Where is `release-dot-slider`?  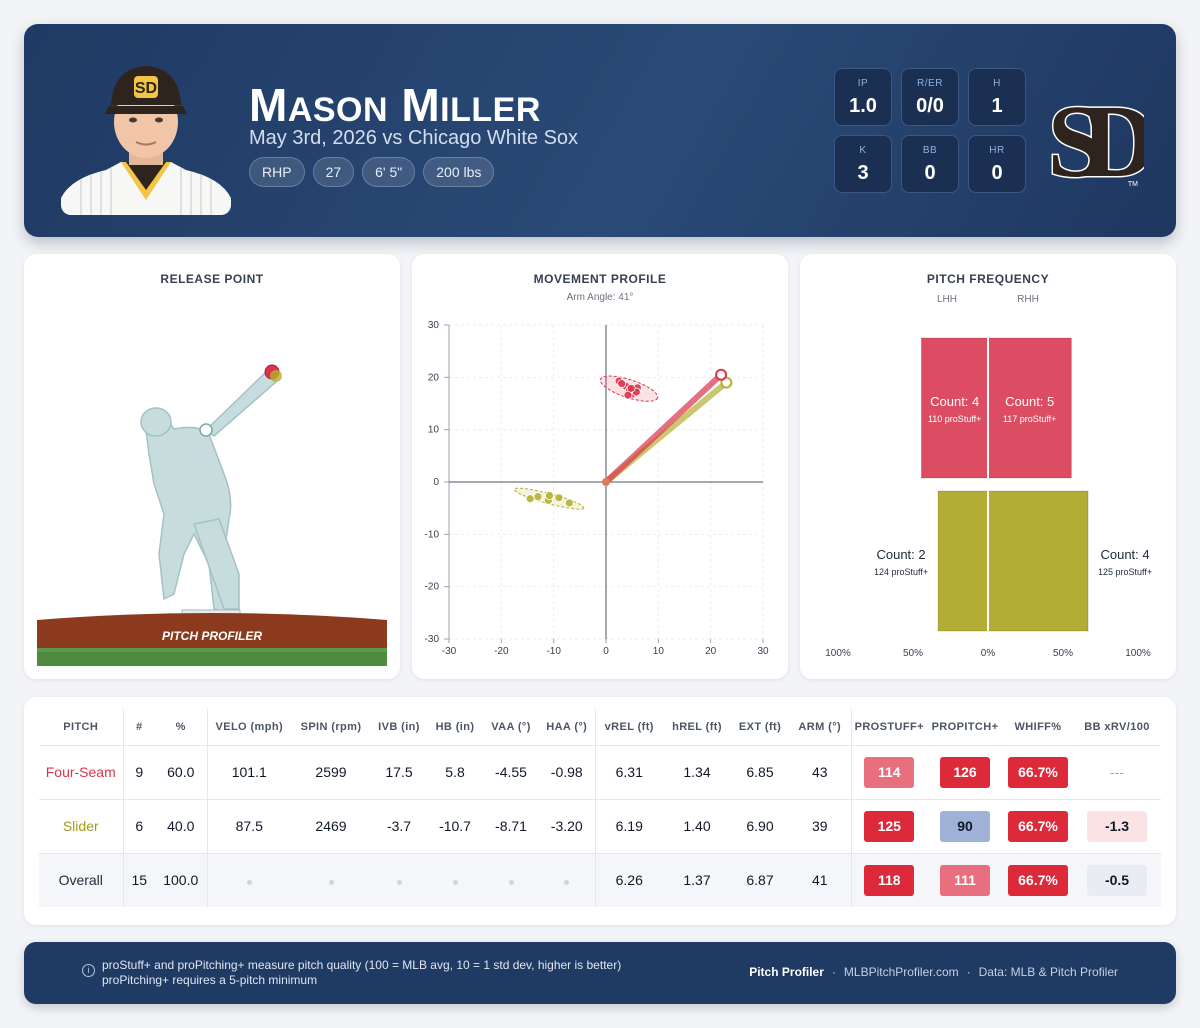
release-dot-slider is located at coordinates (276, 376).